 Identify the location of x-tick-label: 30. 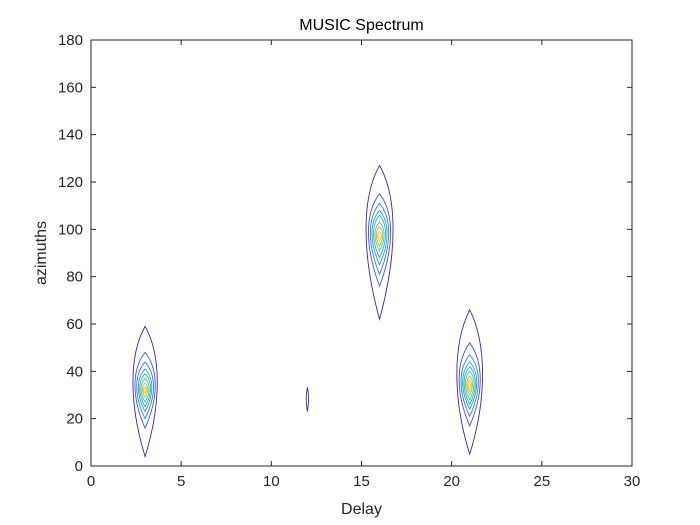
(632, 481).